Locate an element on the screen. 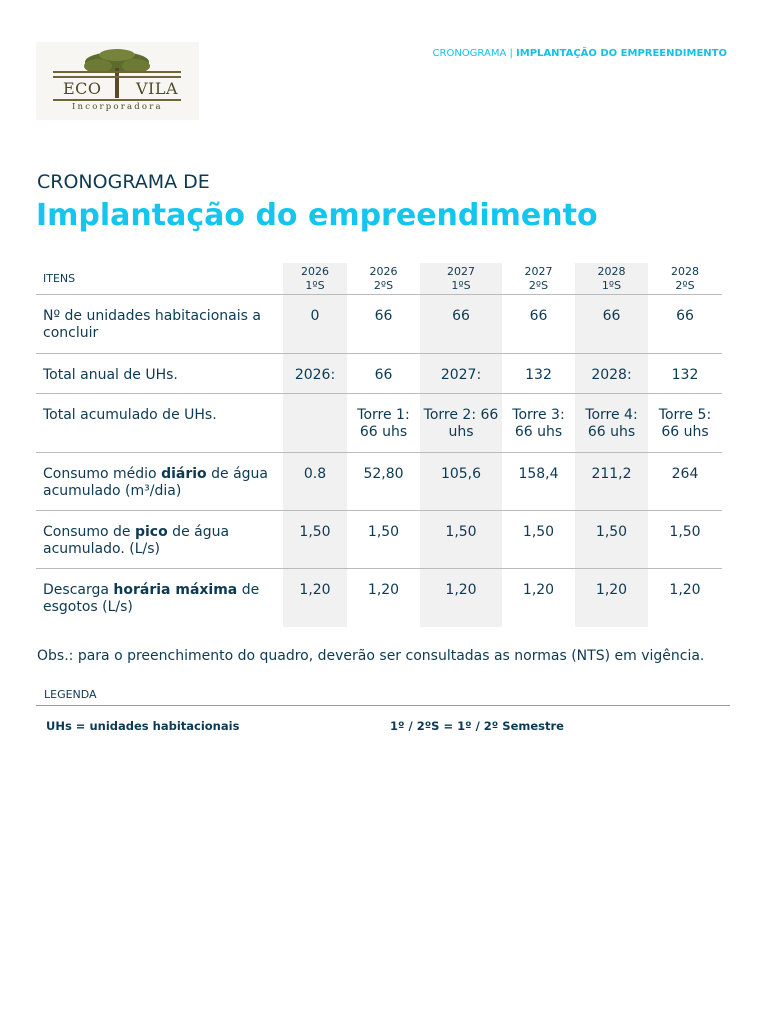 The image size is (768, 1024). legend-divider is located at coordinates (383, 705).